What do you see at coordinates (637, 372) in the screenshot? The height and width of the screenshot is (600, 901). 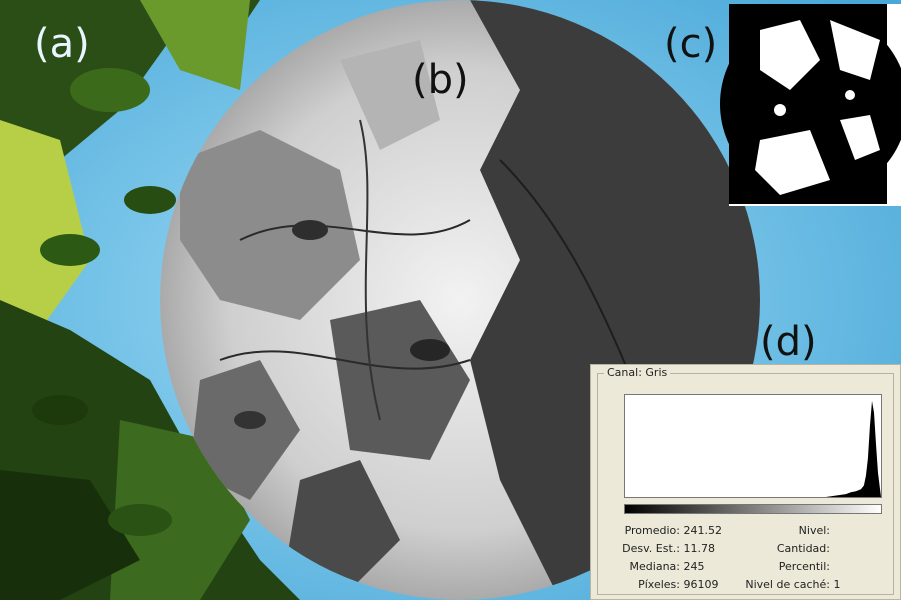 I see `channel-label: Canal: Gris` at bounding box center [637, 372].